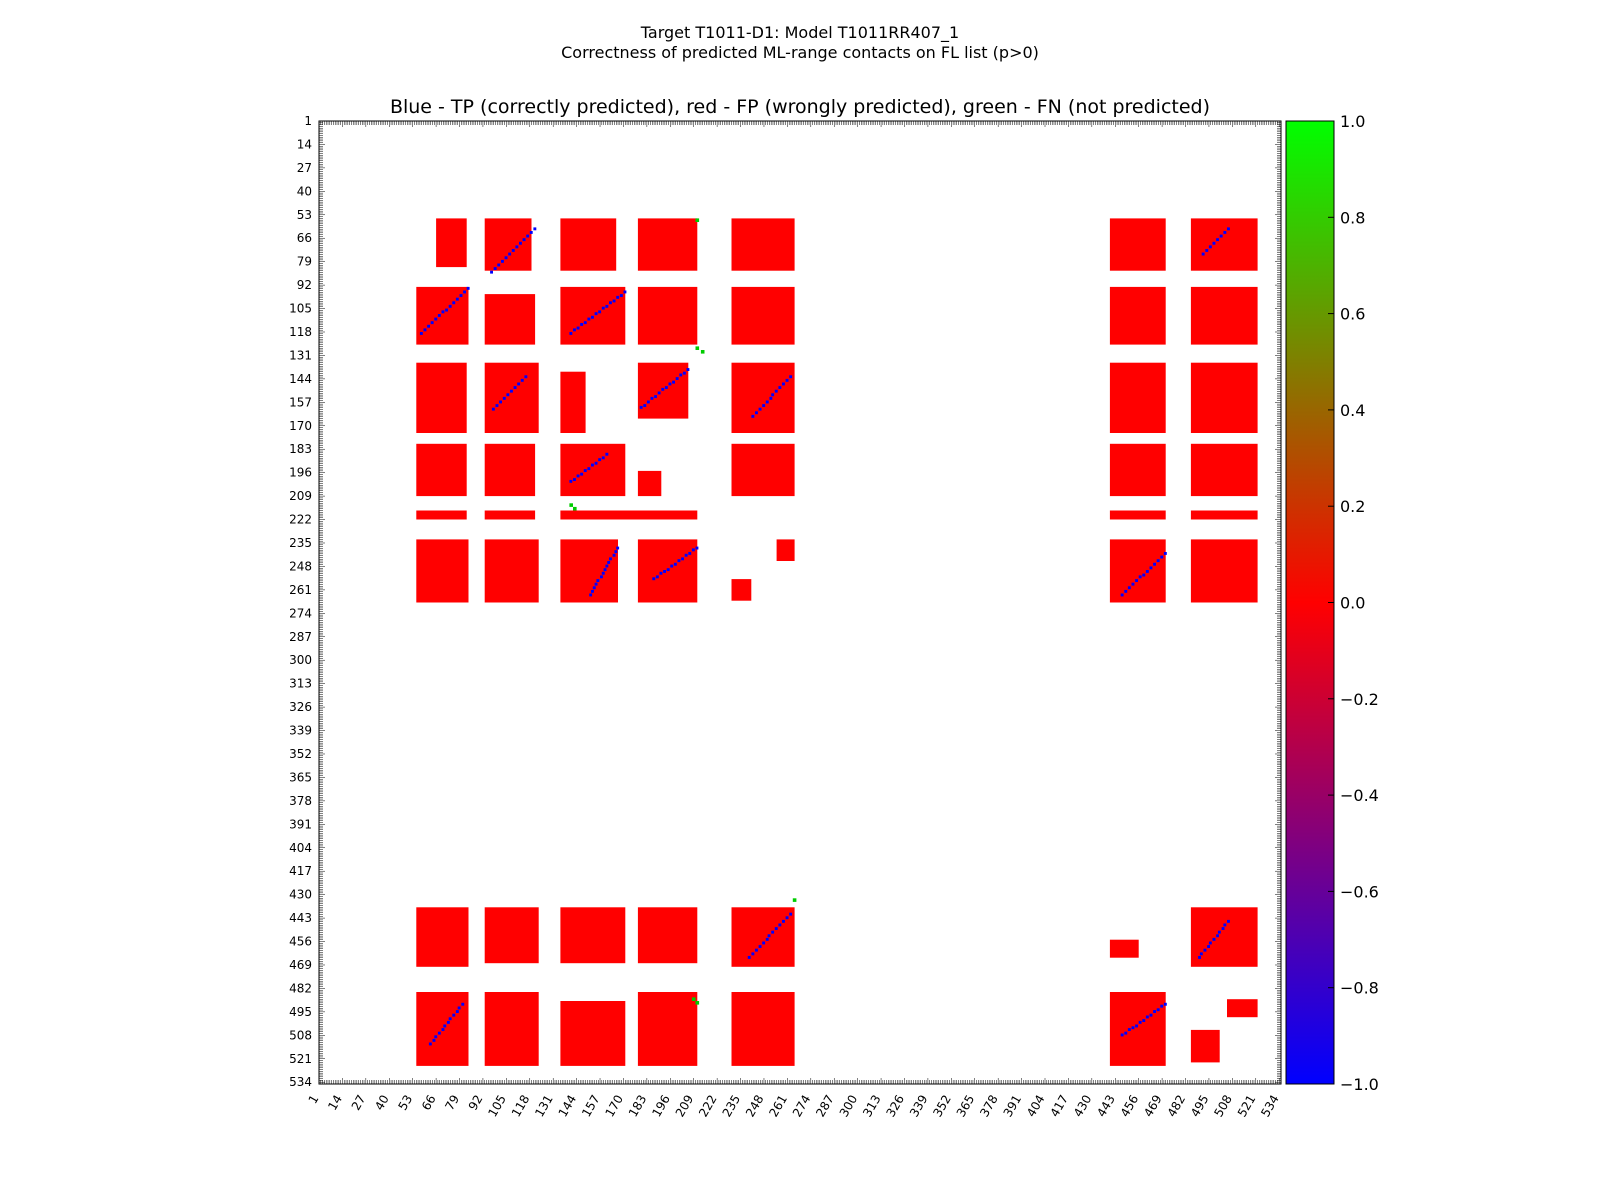 The width and height of the screenshot is (1600, 1200). Describe the element at coordinates (304, 144) in the screenshot. I see `y-tick-label: 14` at that location.